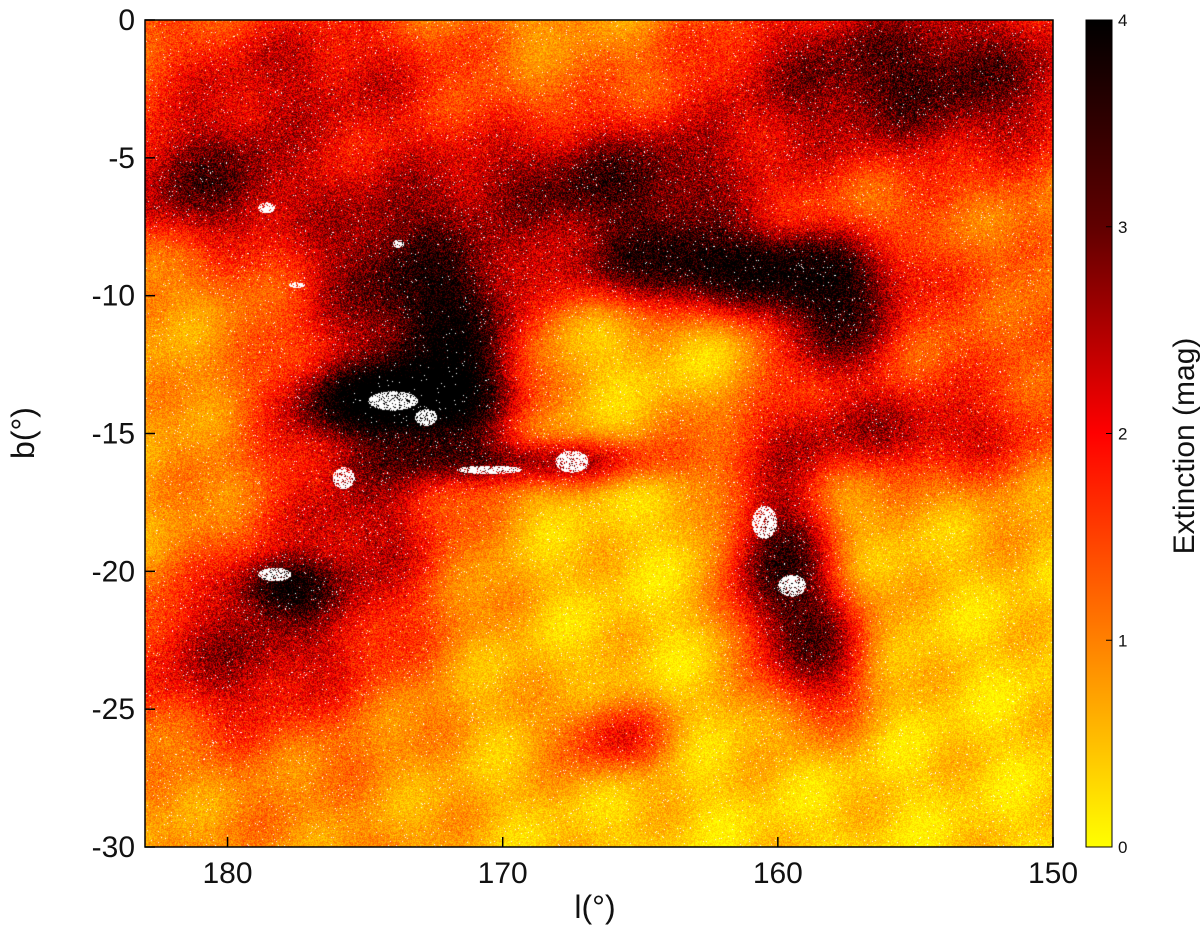  I want to click on y-axis: 0 -5 -10 -15 -20 -25 -30, so click(123, 434).